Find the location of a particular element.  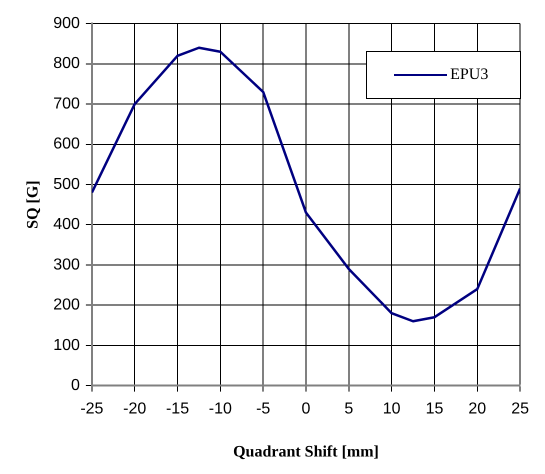

y-axis-title: SQ [G] is located at coordinates (33, 204).